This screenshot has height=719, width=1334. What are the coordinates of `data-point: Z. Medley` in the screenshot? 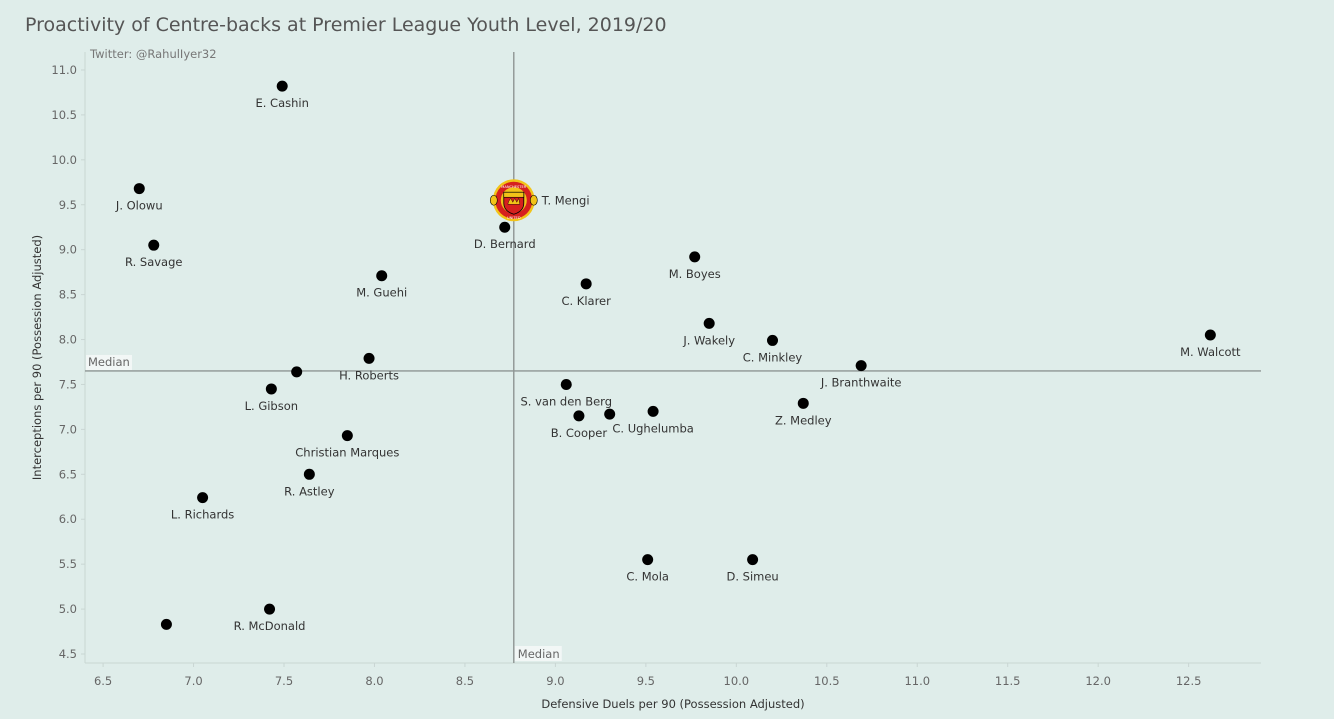 It's located at (803, 412).